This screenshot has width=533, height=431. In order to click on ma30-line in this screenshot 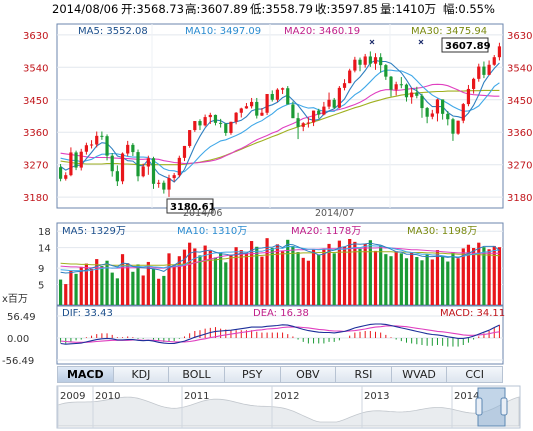, I will do `click(280, 127)`.